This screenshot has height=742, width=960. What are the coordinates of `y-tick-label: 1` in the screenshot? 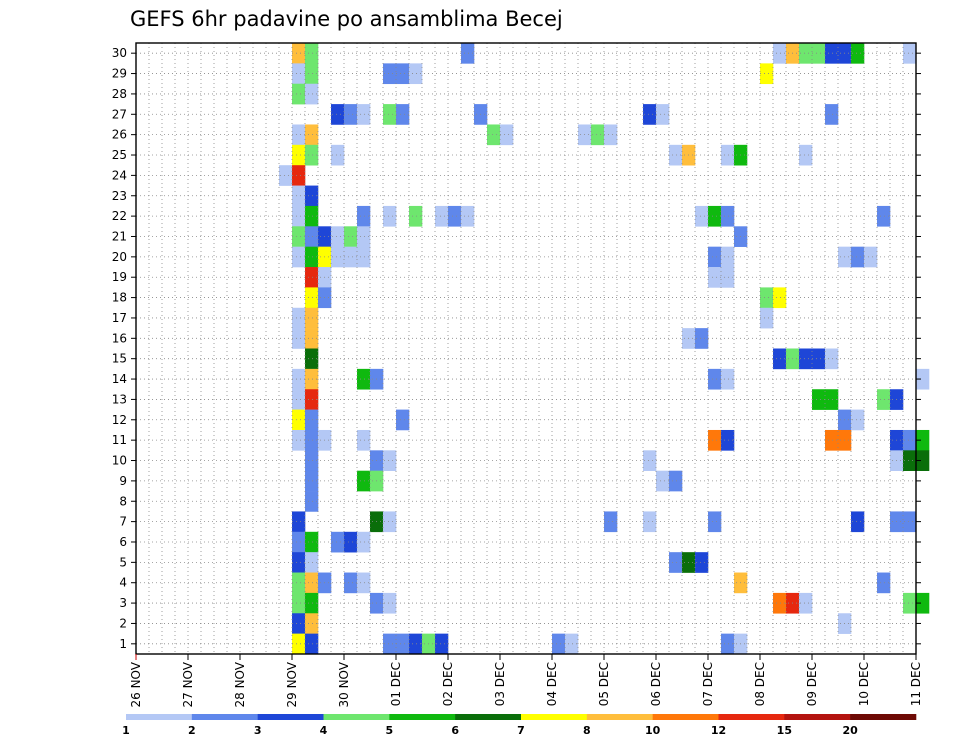 It's located at (123, 644).